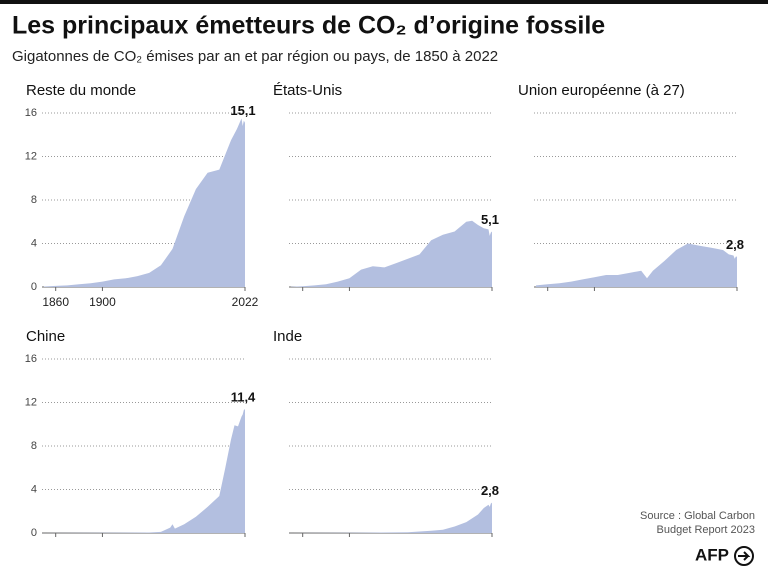 Image resolution: width=768 pixels, height=578 pixels. Describe the element at coordinates (384, 2) in the screenshot. I see `top-rule` at that location.